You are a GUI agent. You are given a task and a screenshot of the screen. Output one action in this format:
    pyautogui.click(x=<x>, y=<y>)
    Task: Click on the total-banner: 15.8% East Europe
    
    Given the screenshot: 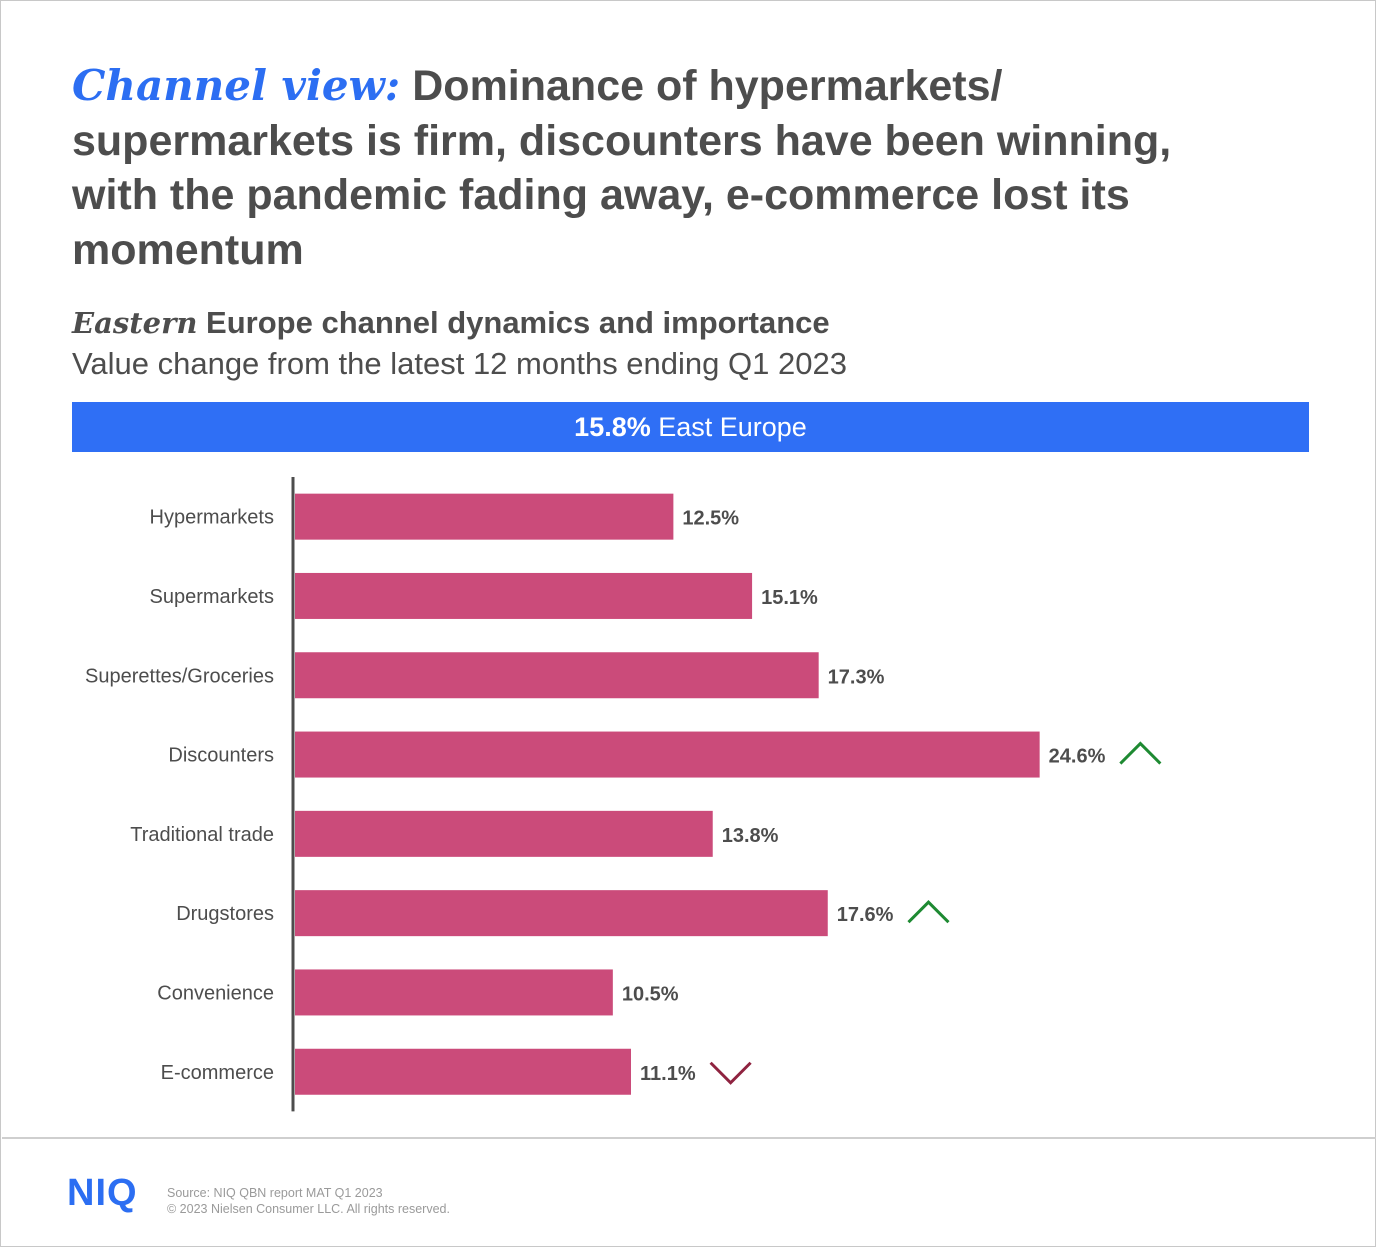 What is the action you would take?
    pyautogui.click(x=690, y=427)
    